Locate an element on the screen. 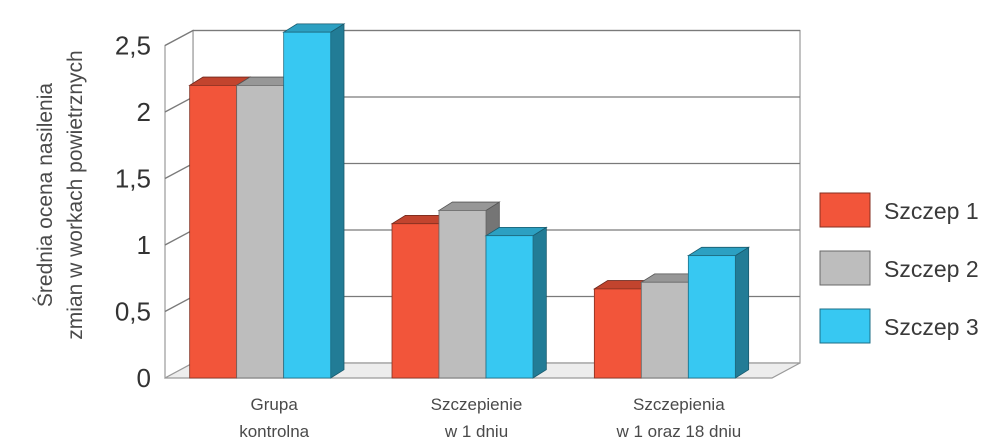 Image resolution: width=985 pixels, height=448 pixels. legend-label: Szczep 1 is located at coordinates (931, 211).